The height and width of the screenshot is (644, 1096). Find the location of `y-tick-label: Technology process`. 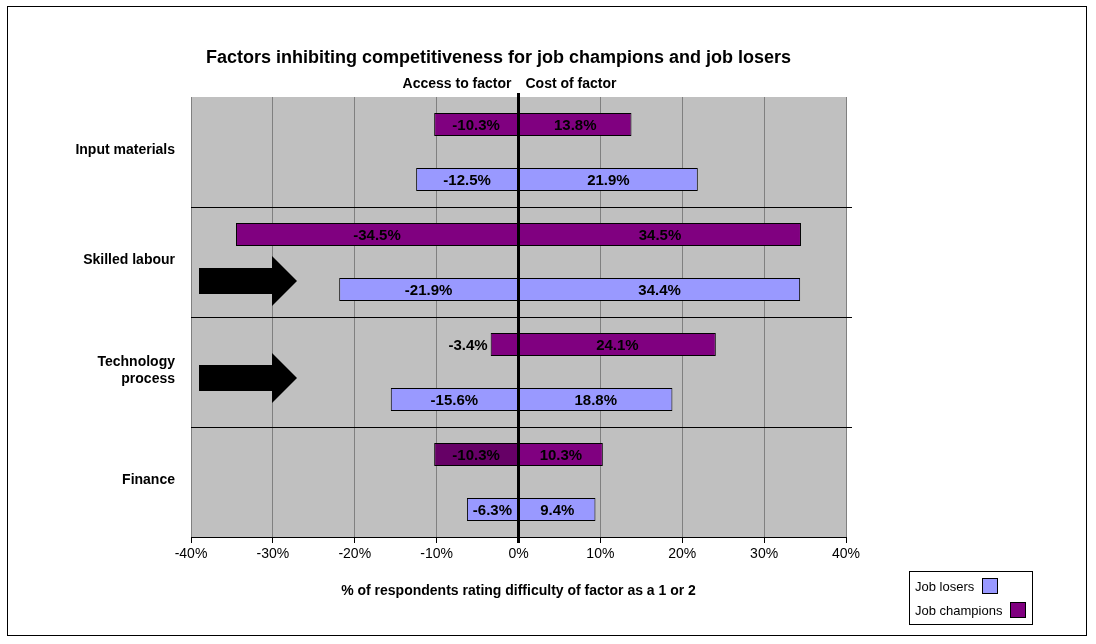

y-tick-label: Technology process is located at coordinates (136, 369).